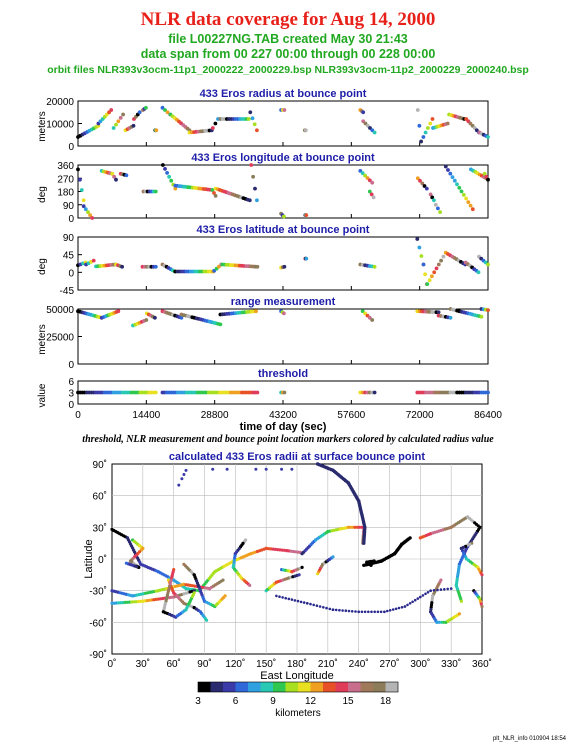  What do you see at coordinates (236, 701) in the screenshot?
I see `colorbar-tick-label: 6` at bounding box center [236, 701].